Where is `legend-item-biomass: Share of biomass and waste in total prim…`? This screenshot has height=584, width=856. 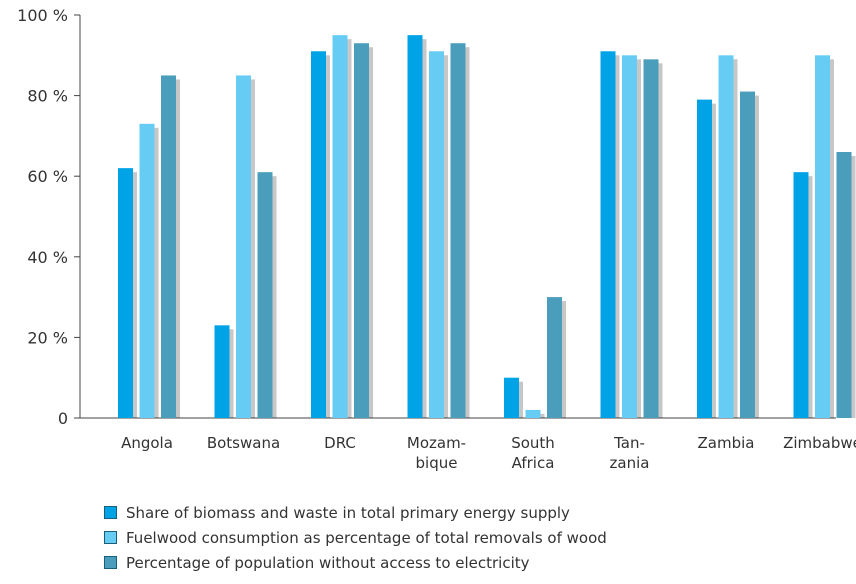 legend-item-biomass: Share of biomass and waste in total prim… is located at coordinates (355, 512).